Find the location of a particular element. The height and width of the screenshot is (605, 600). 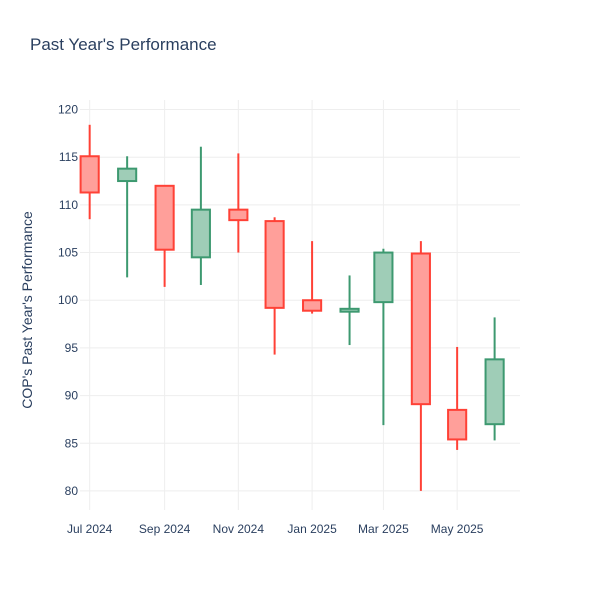

y-axis-label: COP's Past Year's Performance is located at coordinates (27, 310).